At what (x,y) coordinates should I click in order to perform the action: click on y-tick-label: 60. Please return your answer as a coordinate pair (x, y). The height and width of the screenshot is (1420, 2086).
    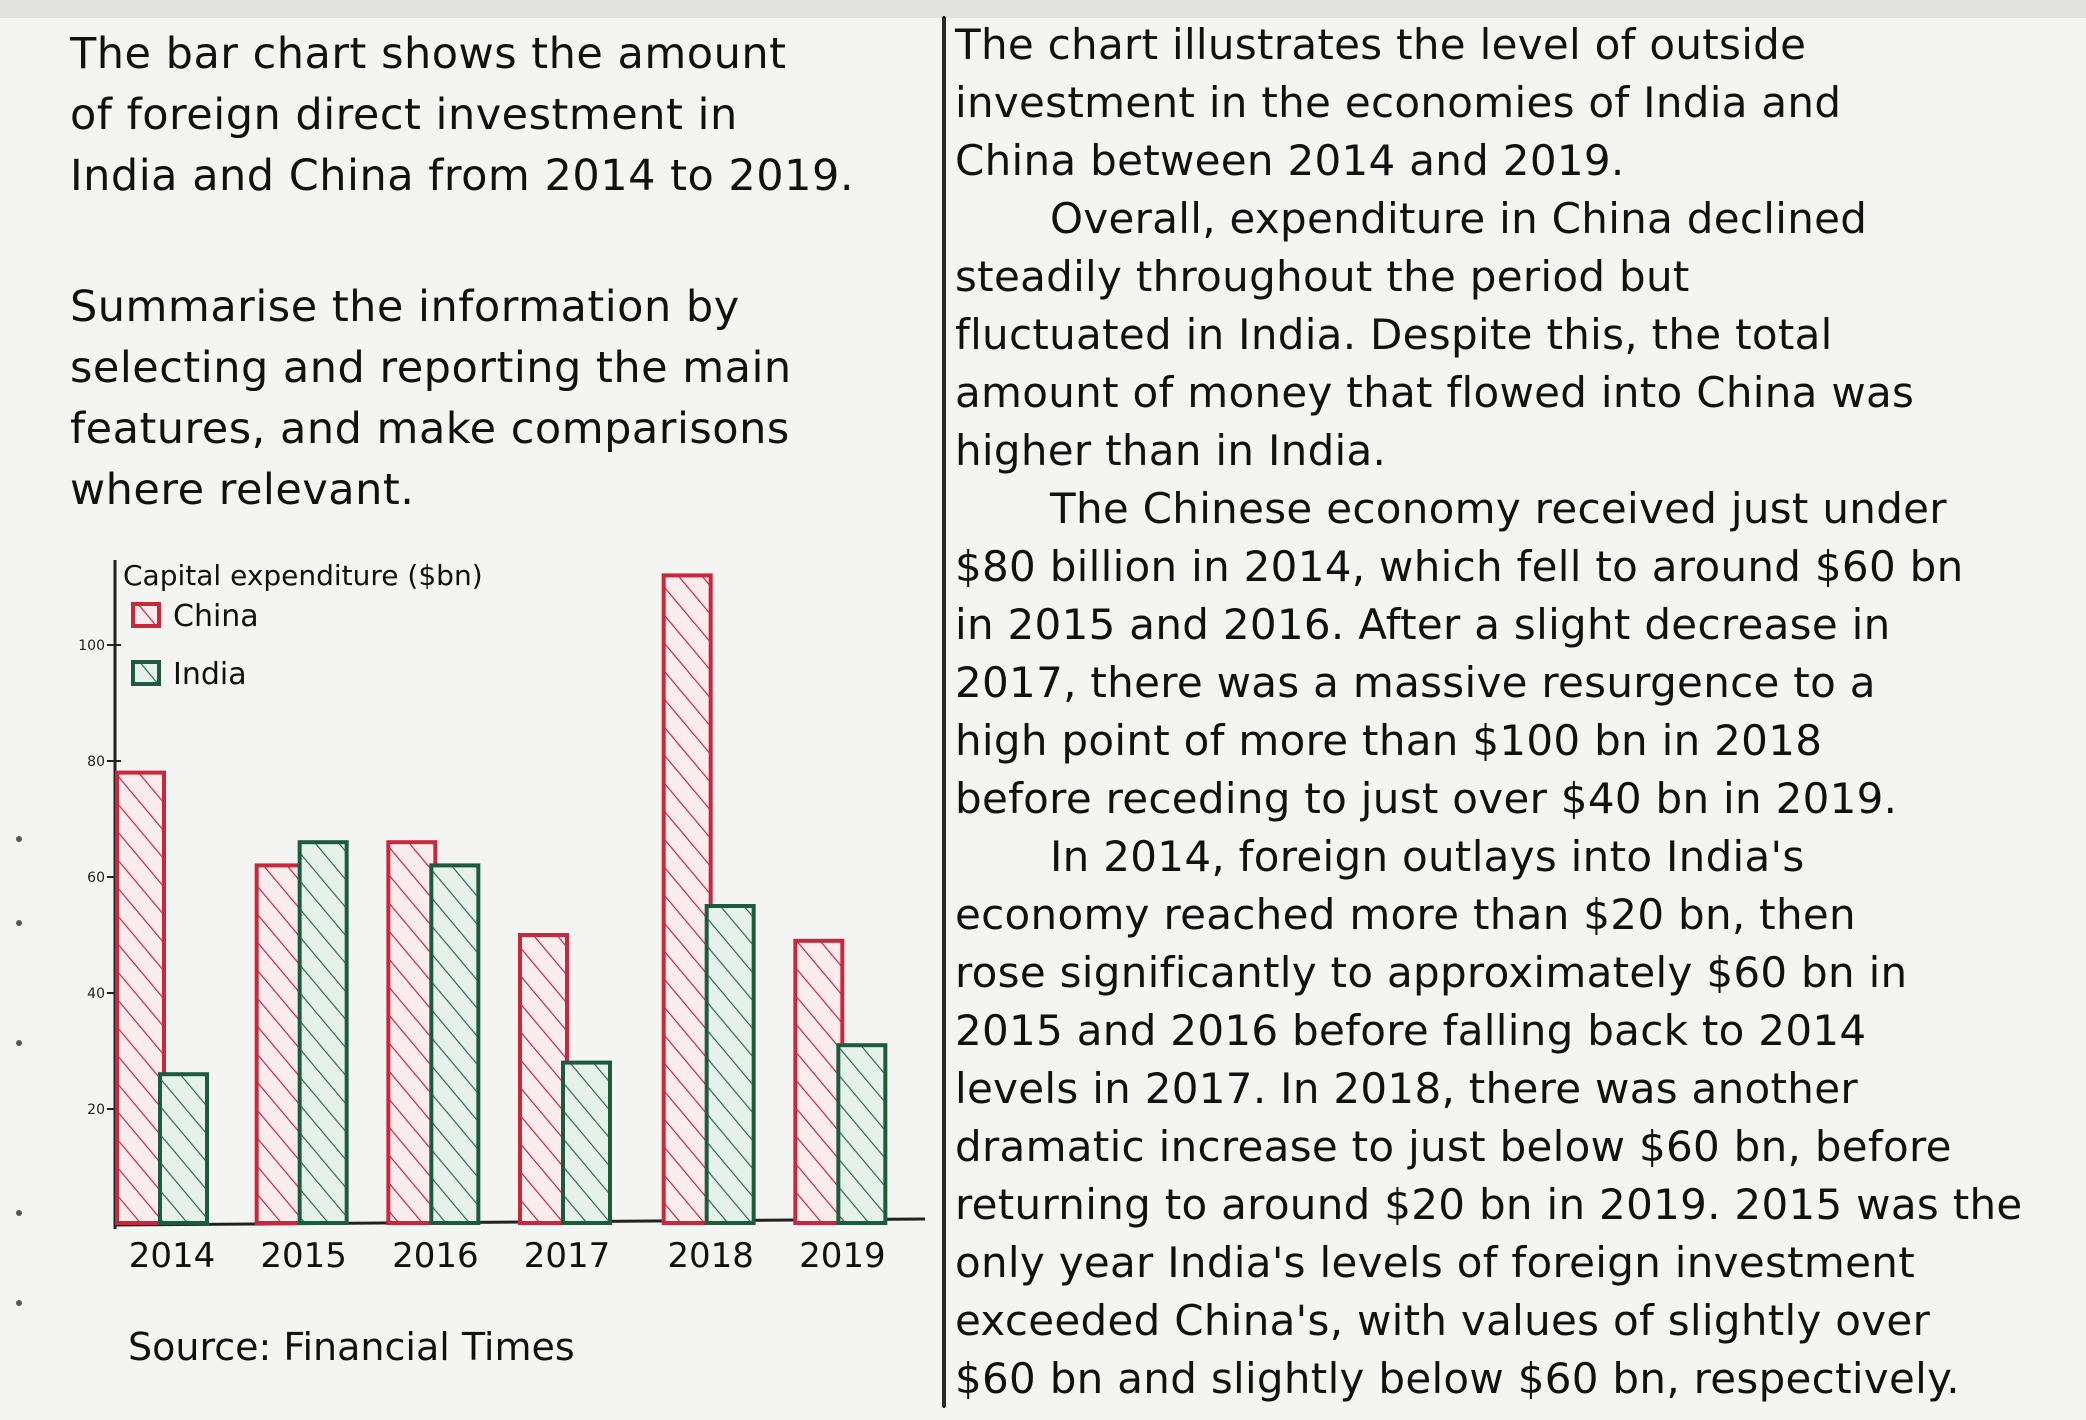
    Looking at the image, I should click on (96, 878).